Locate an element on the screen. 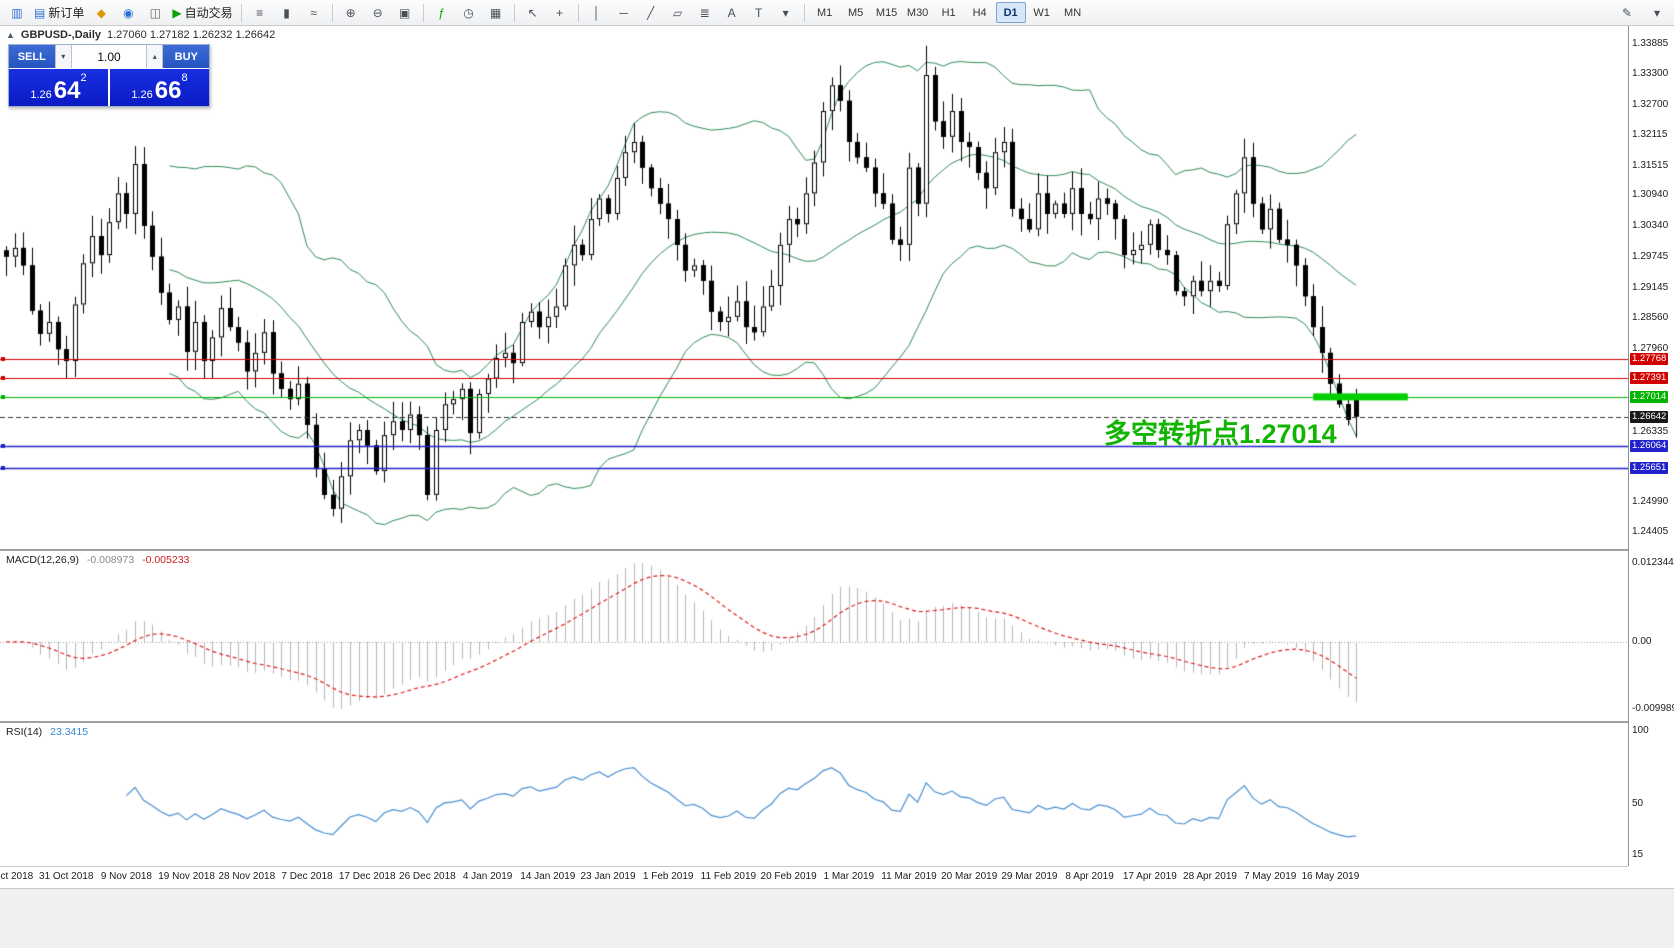 The image size is (1674, 948). buy-price-button: 1.26 66 8 is located at coordinates (159, 87).